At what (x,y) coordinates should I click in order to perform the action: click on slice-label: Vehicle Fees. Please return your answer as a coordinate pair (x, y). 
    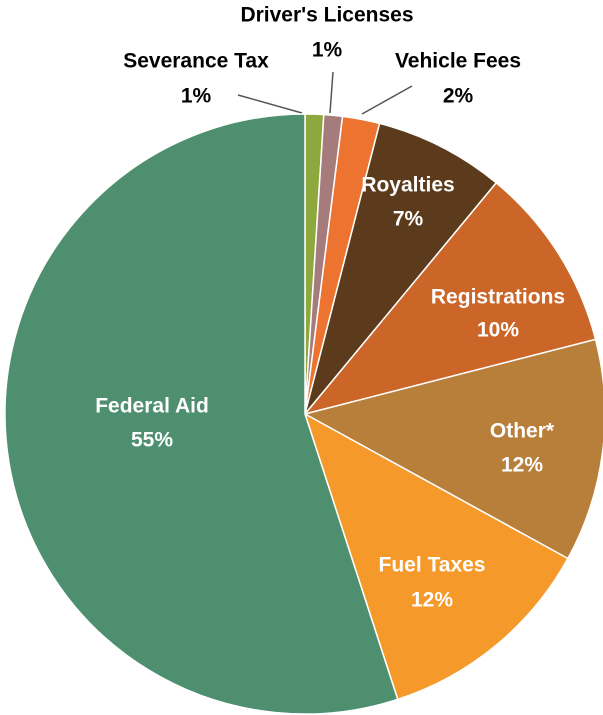
    Looking at the image, I should click on (458, 61).